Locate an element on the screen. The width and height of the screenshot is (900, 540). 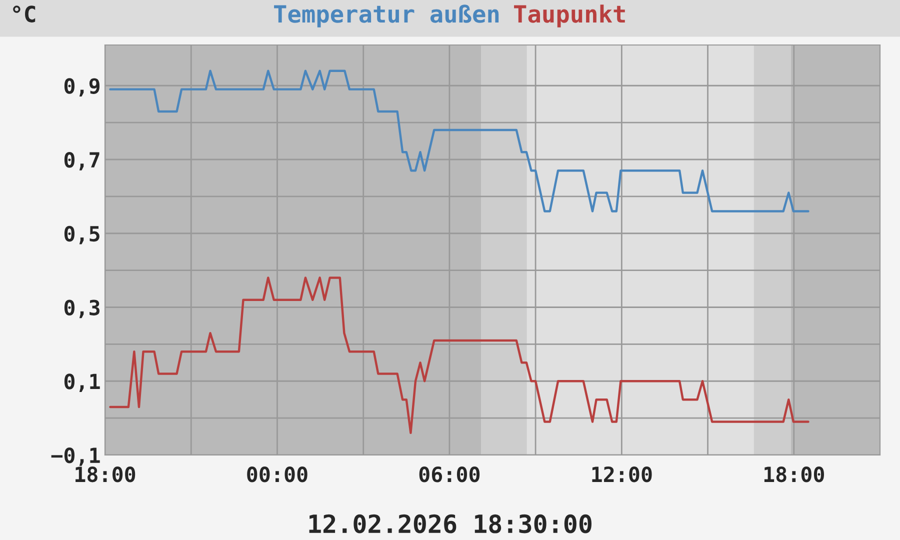
y-tick-label: 0,9 is located at coordinates (82, 87).